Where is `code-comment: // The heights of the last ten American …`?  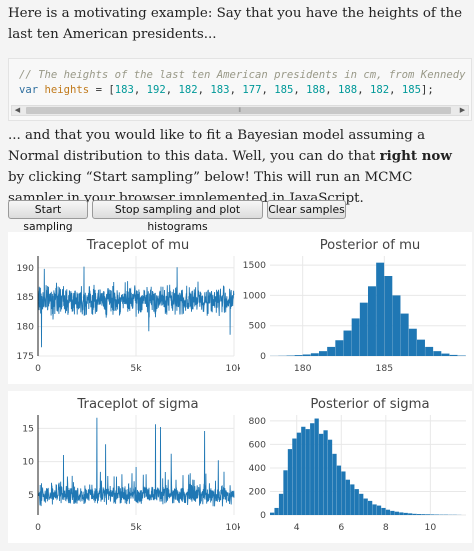 code-comment: // The heights of the last ten American … is located at coordinates (242, 75).